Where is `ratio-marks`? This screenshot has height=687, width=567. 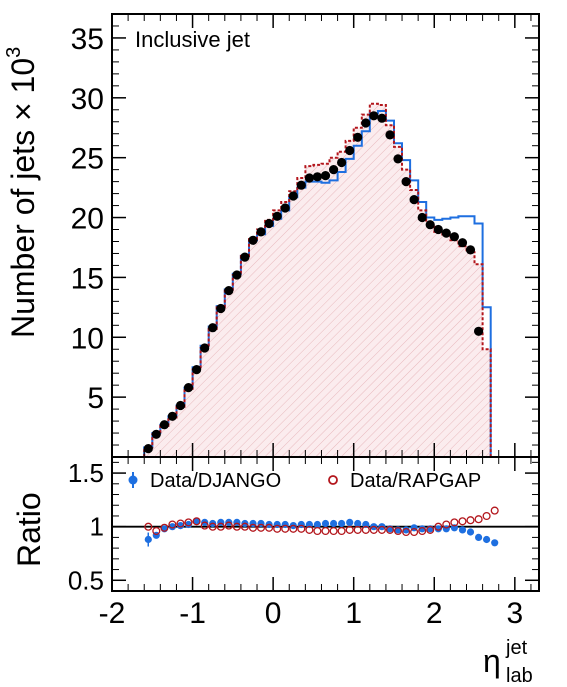
ratio-marks is located at coordinates (325, 526).